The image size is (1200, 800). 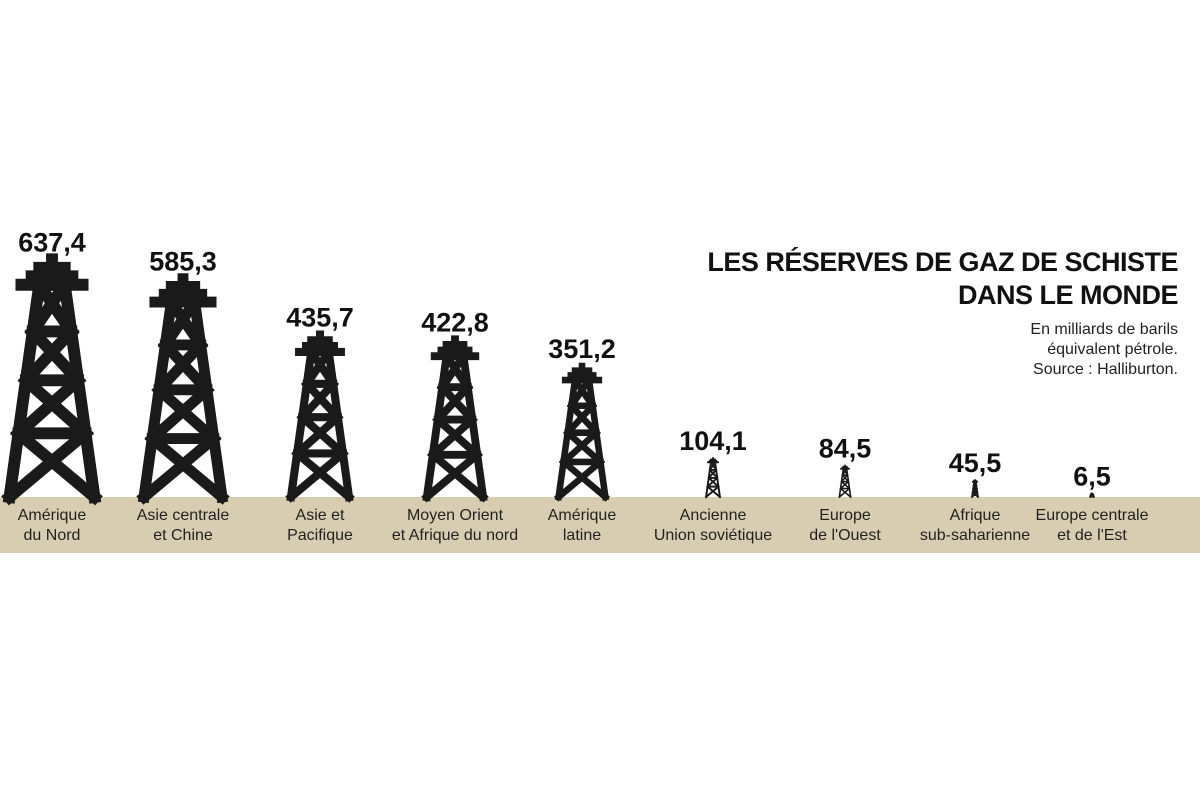 What do you see at coordinates (582, 349) in the screenshot?
I see `value-label: 351,2` at bounding box center [582, 349].